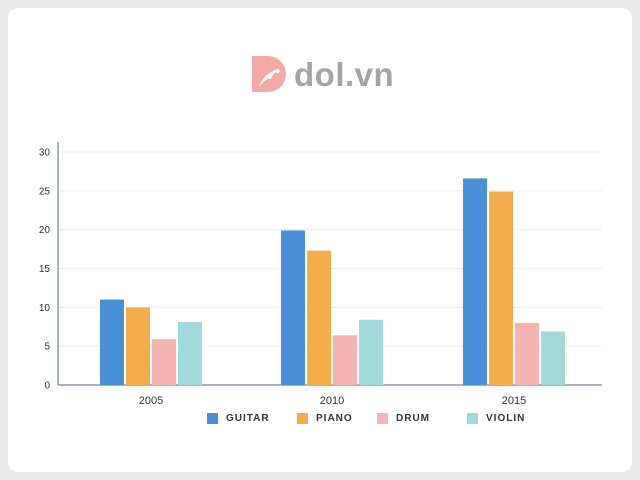 This screenshot has height=480, width=640. Describe the element at coordinates (553, 358) in the screenshot. I see `bar-violin-2015` at that location.